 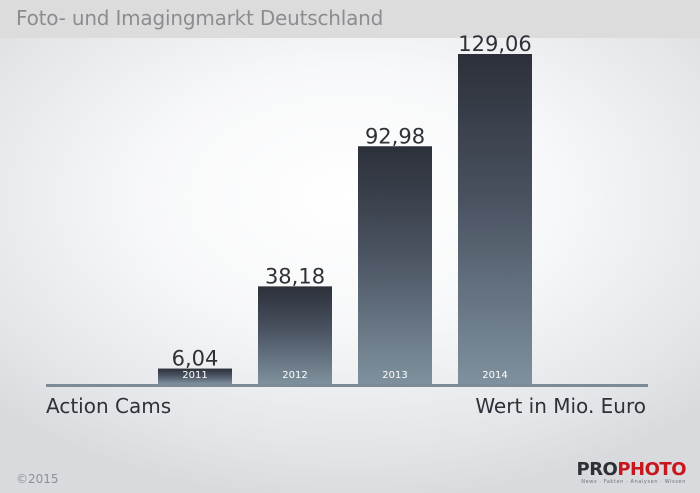 I want to click on logo-tagline: News · Fakten · Analysen · Wissen, so click(x=633, y=482).